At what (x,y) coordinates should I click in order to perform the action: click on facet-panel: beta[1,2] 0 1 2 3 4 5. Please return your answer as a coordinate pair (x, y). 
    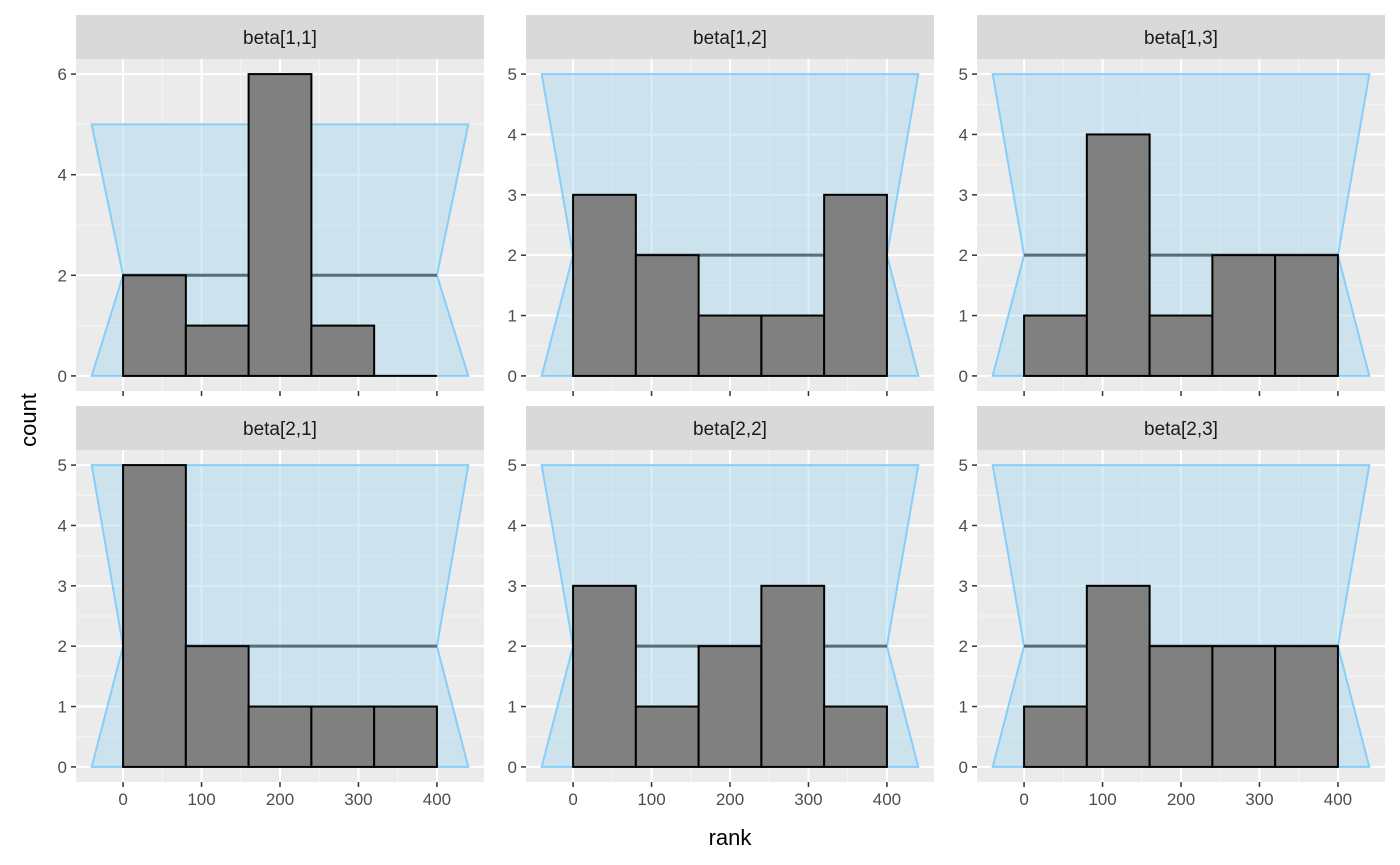
    Looking at the image, I should click on (721, 205).